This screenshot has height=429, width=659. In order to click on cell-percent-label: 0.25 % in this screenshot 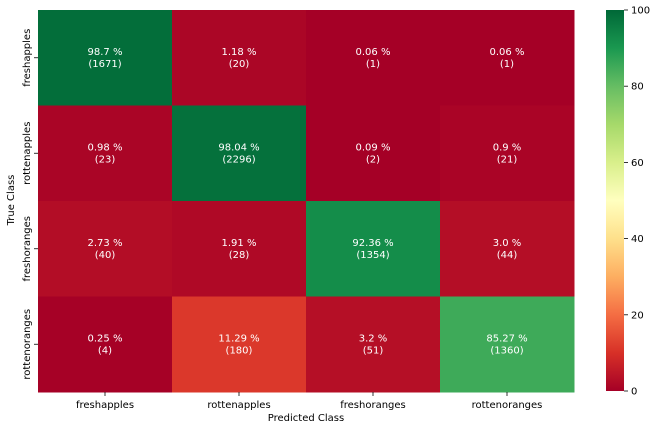, I will do `click(105, 338)`.